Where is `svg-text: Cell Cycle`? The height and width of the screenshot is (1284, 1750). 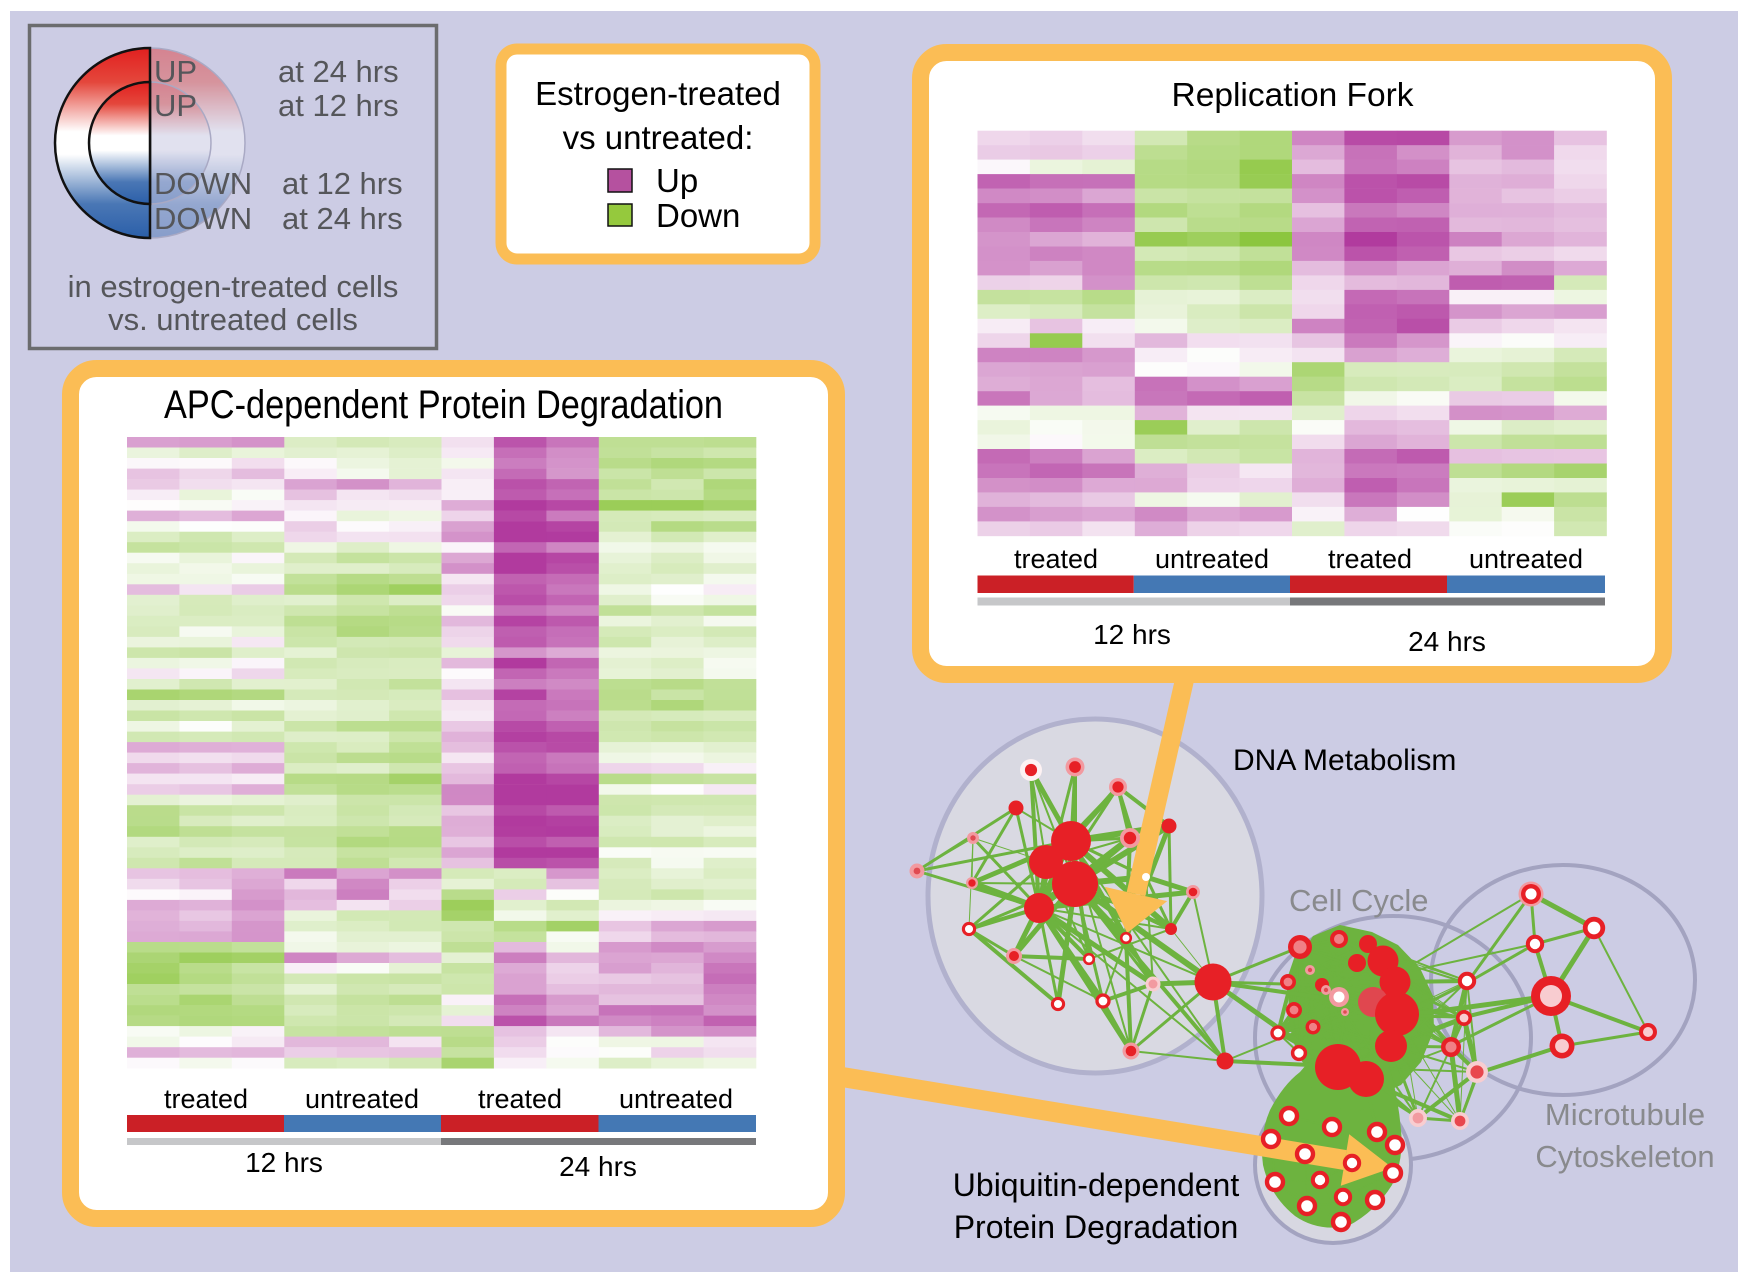 svg-text: Cell Cycle is located at coordinates (1359, 900).